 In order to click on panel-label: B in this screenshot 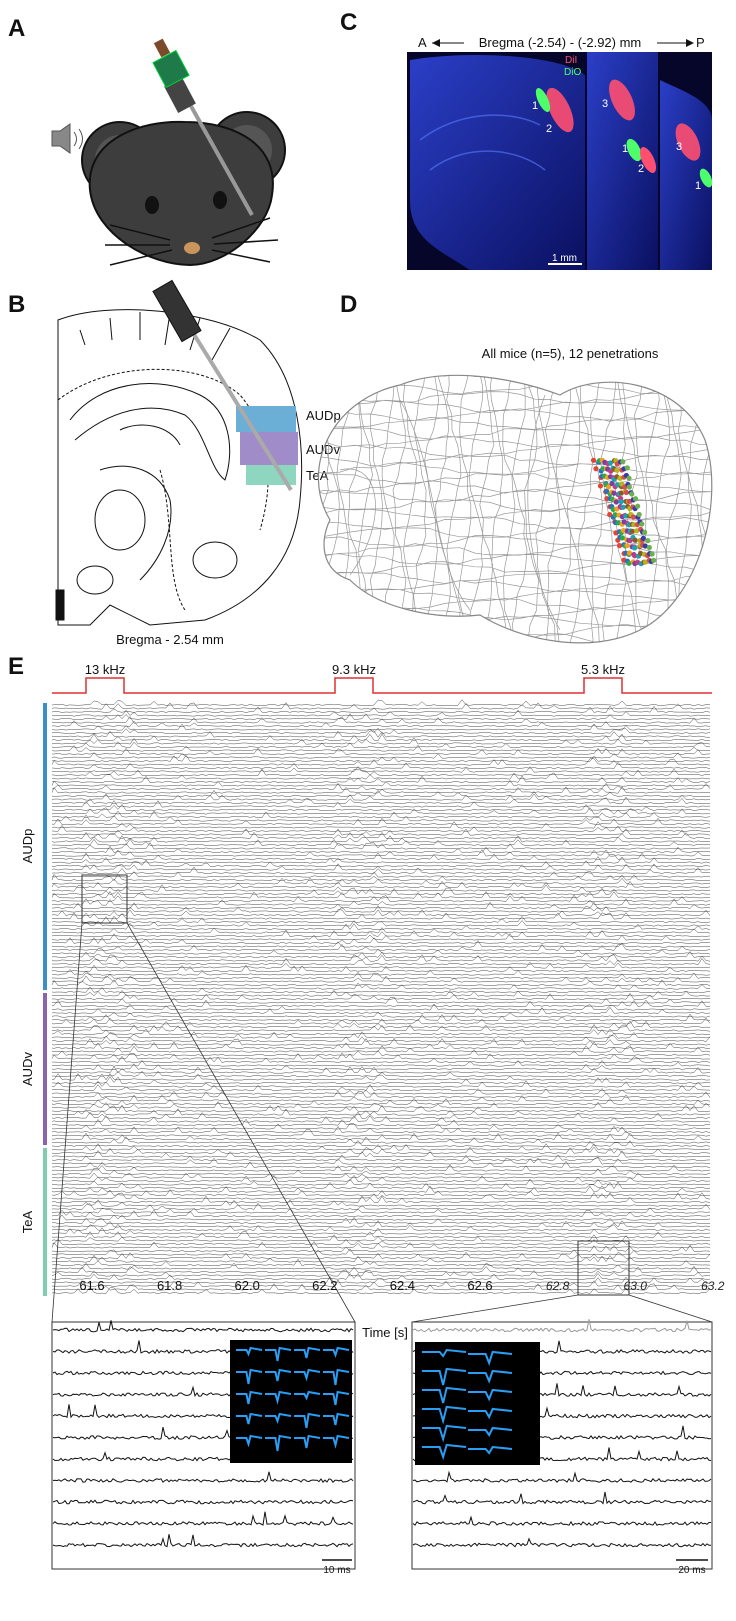, I will do `click(16, 304)`.